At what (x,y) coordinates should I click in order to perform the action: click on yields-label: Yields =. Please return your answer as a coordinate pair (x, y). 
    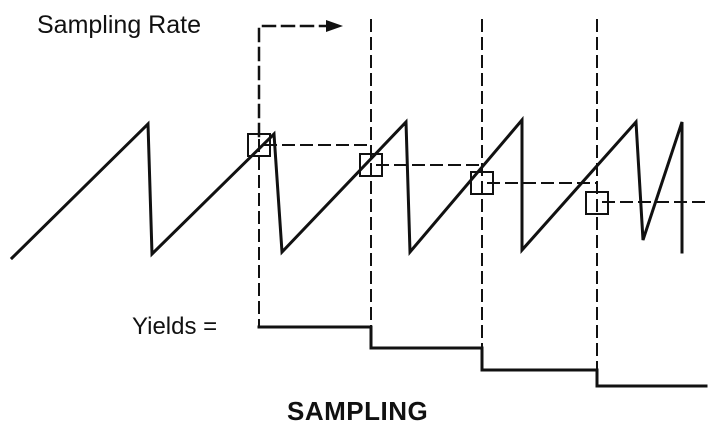
    Looking at the image, I should click on (175, 326).